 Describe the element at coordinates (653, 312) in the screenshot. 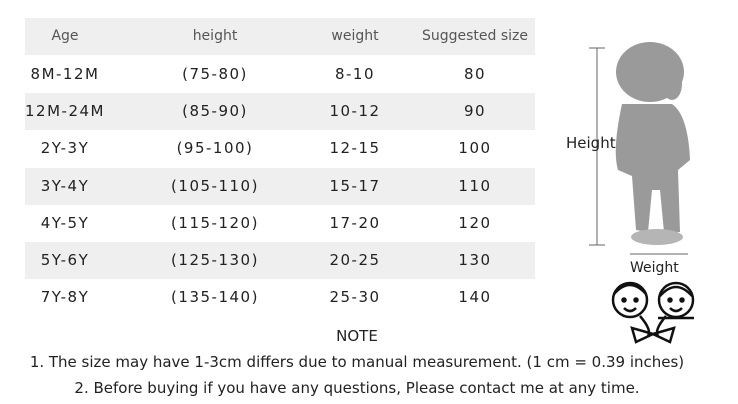

I see `kids-icon` at that location.